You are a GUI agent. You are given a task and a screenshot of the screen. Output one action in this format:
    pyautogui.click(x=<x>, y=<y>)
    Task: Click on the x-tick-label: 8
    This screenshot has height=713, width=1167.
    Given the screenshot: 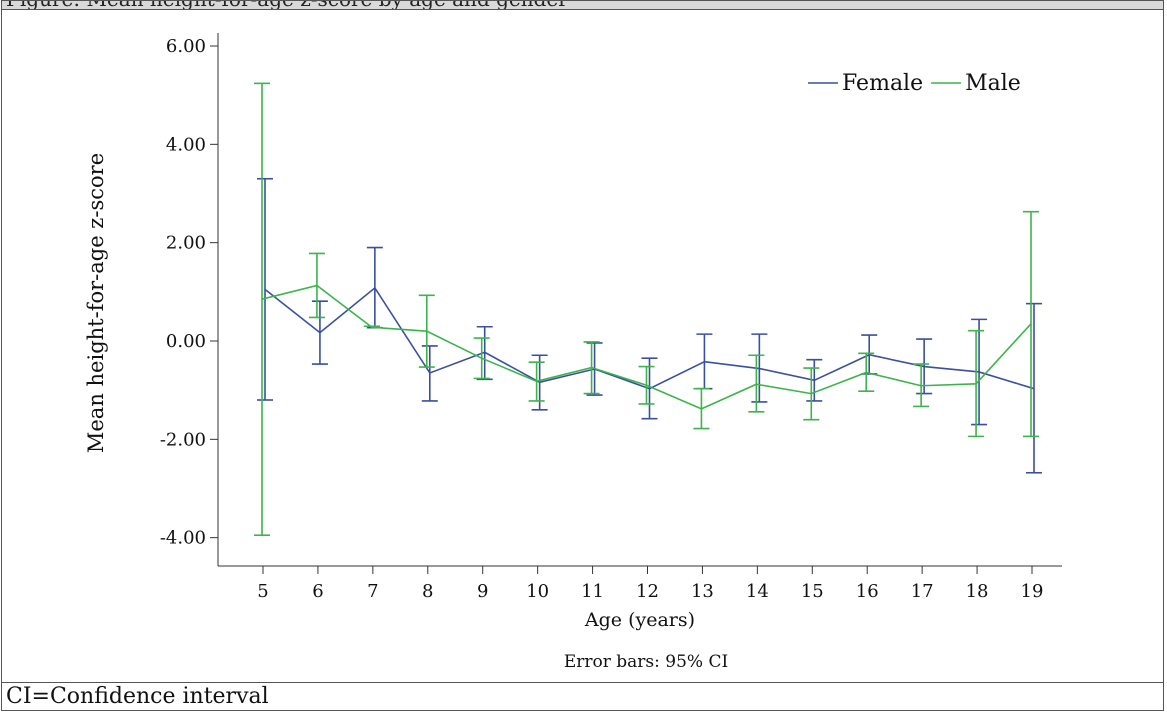 What is the action you would take?
    pyautogui.click(x=427, y=591)
    